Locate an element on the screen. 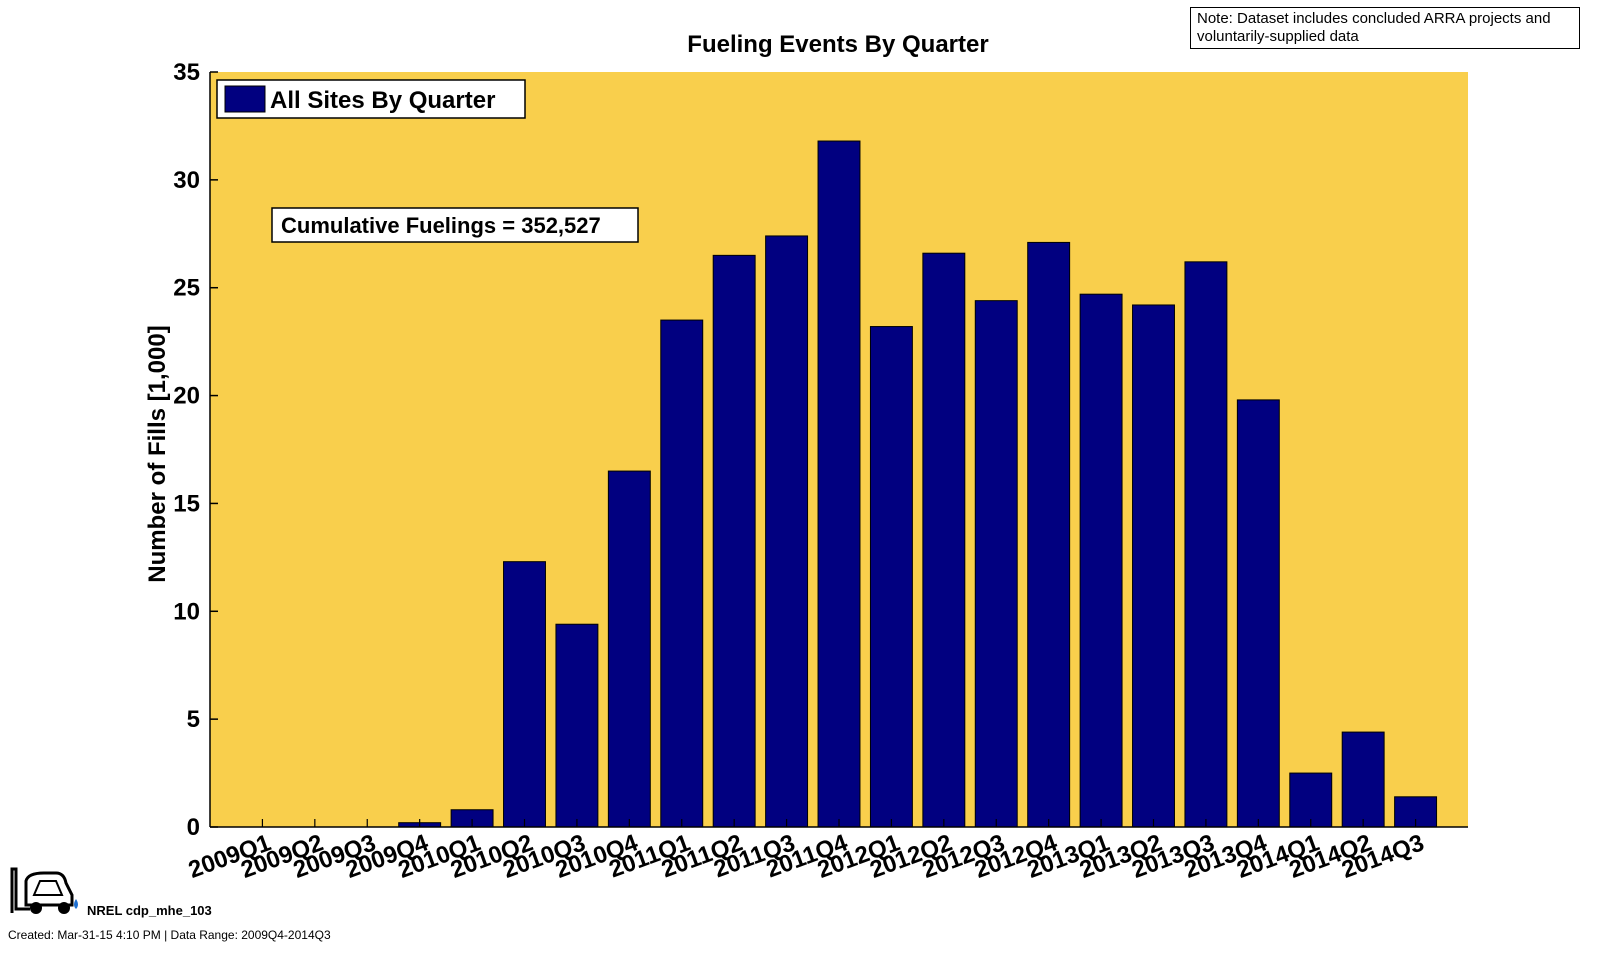 The height and width of the screenshot is (960, 1599). bar-2011Q2 is located at coordinates (734, 541).